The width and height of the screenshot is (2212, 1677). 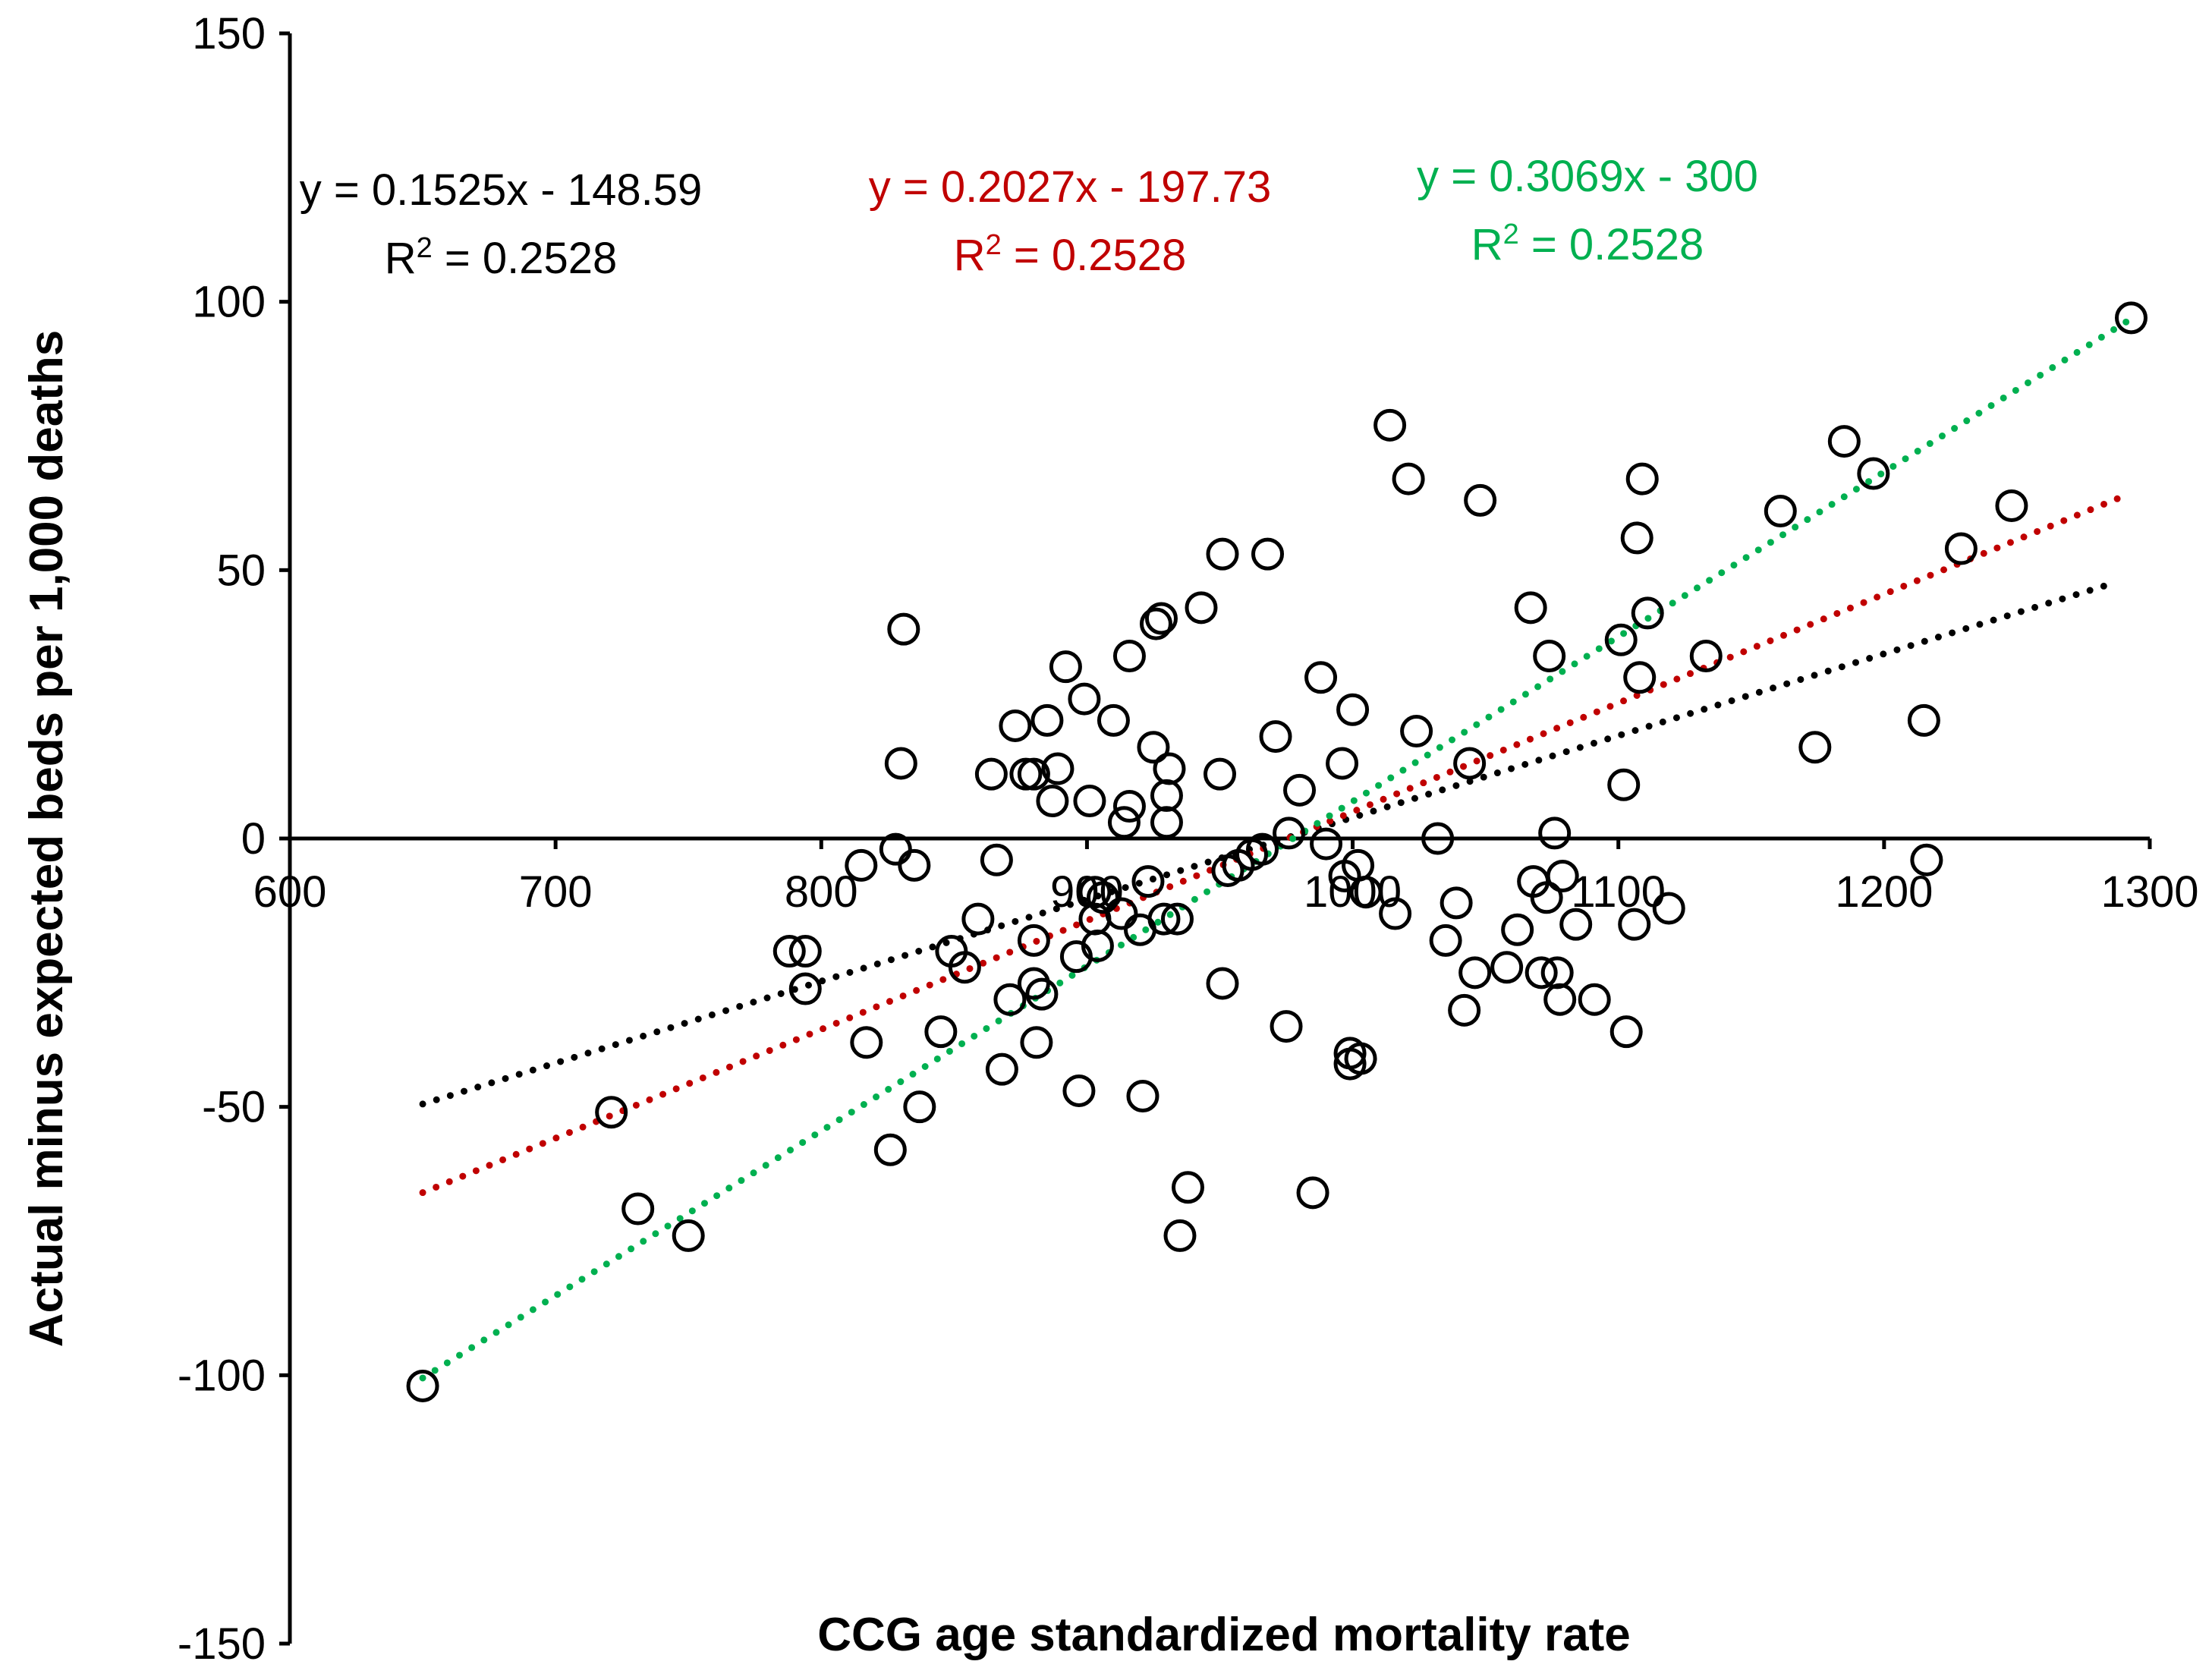 I want to click on x-tick-label: 600, so click(x=290, y=892).